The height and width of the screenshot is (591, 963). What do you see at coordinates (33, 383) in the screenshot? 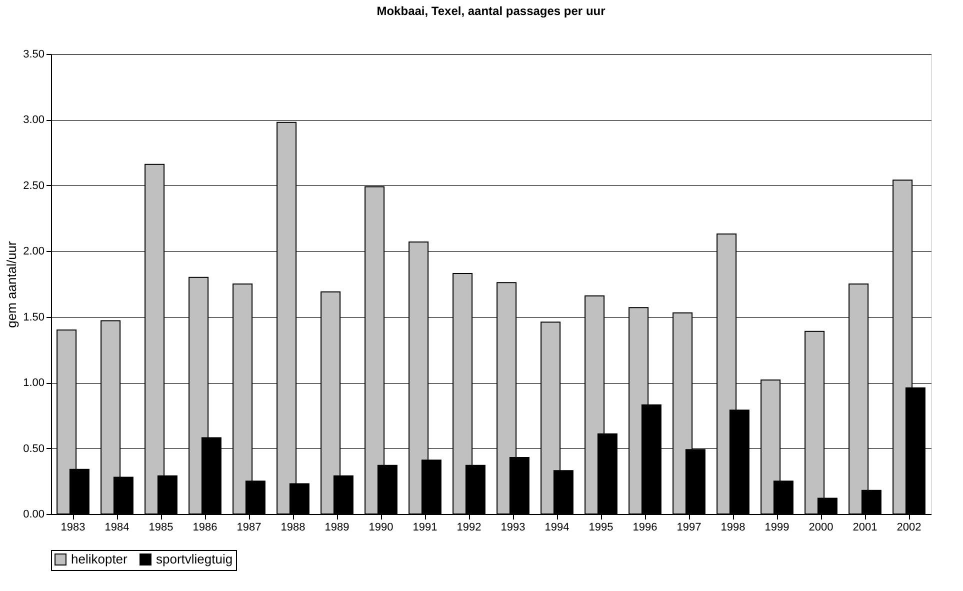
I see `y-tick-label: 1.00` at bounding box center [33, 383].